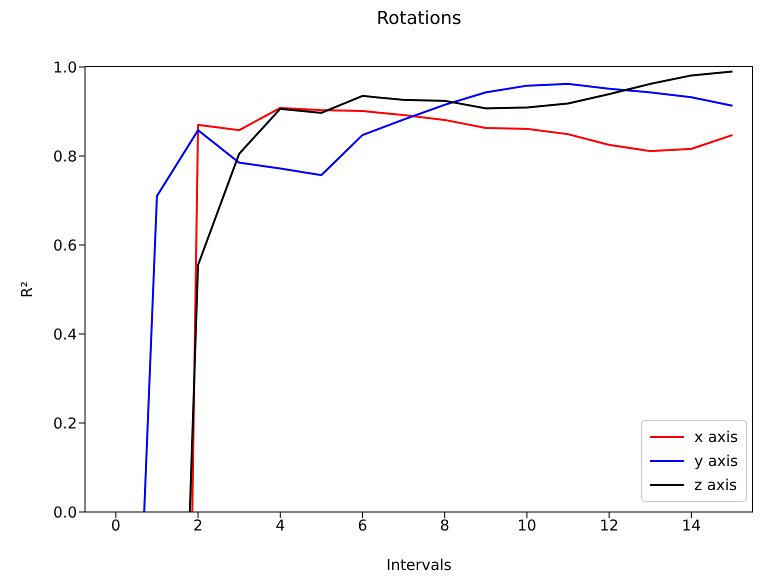 This screenshot has height=578, width=761. I want to click on x-tick-label: 10, so click(526, 525).